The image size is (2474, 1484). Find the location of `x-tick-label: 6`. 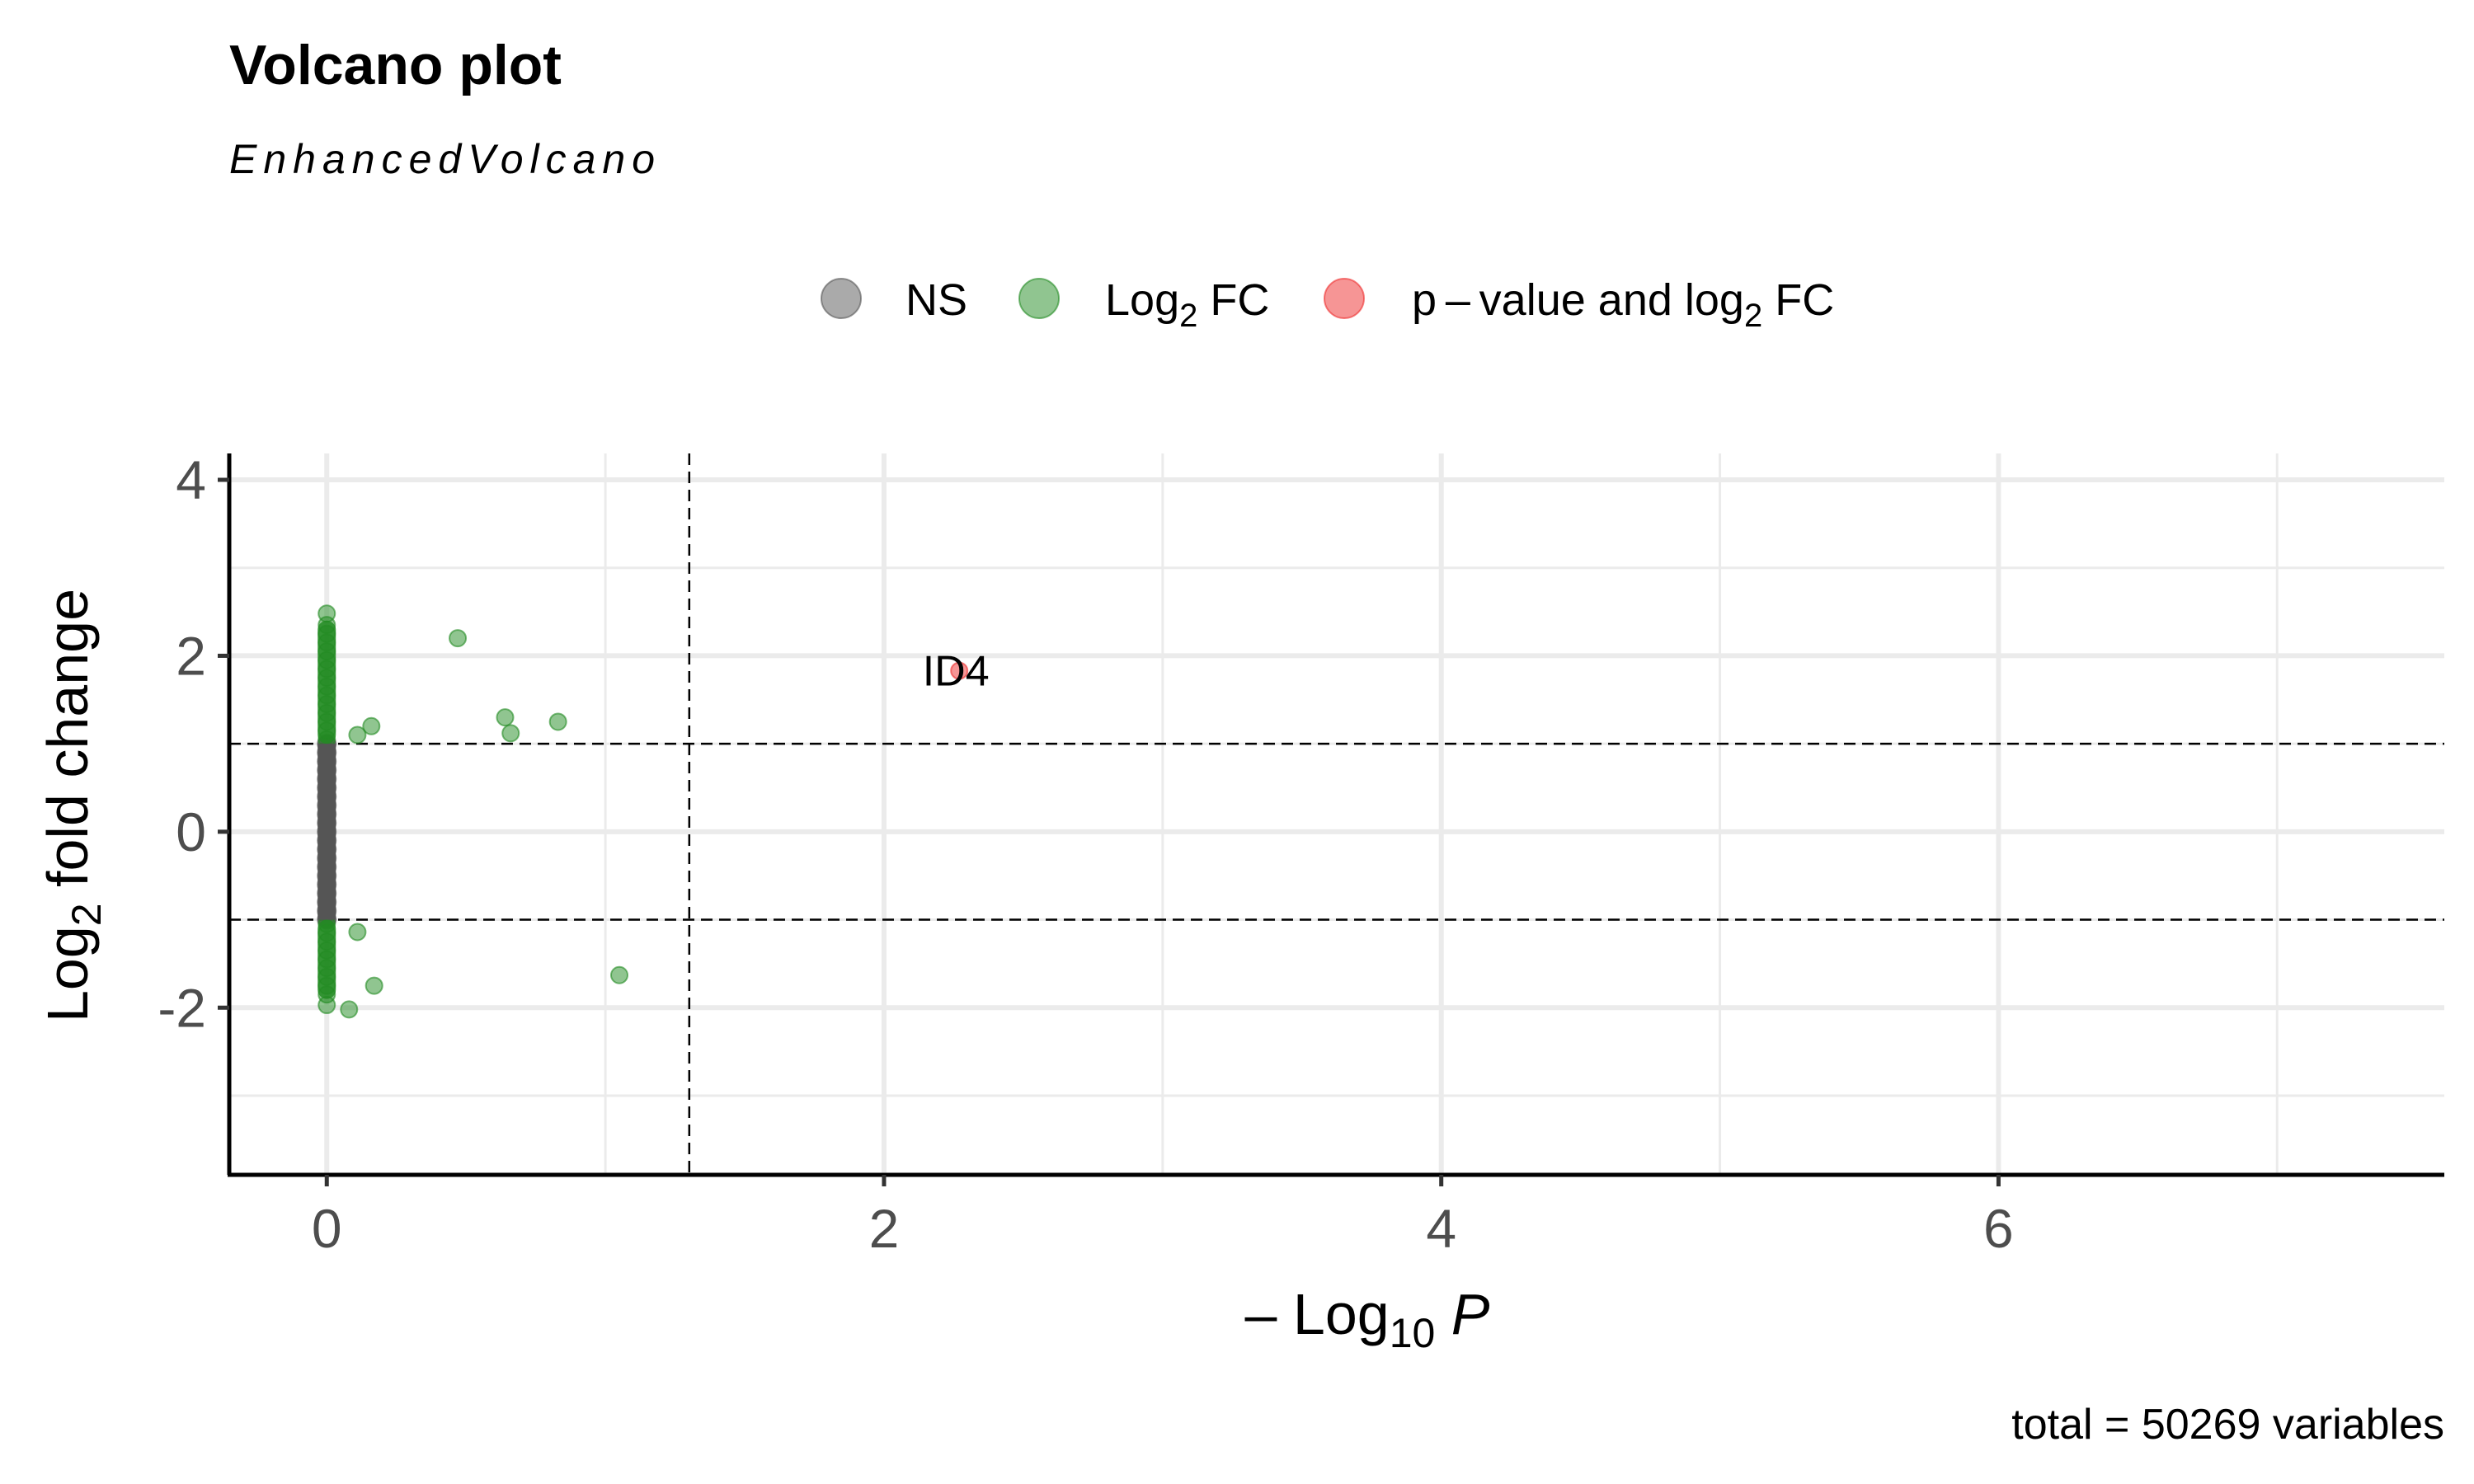

x-tick-label: 6 is located at coordinates (1998, 1228).